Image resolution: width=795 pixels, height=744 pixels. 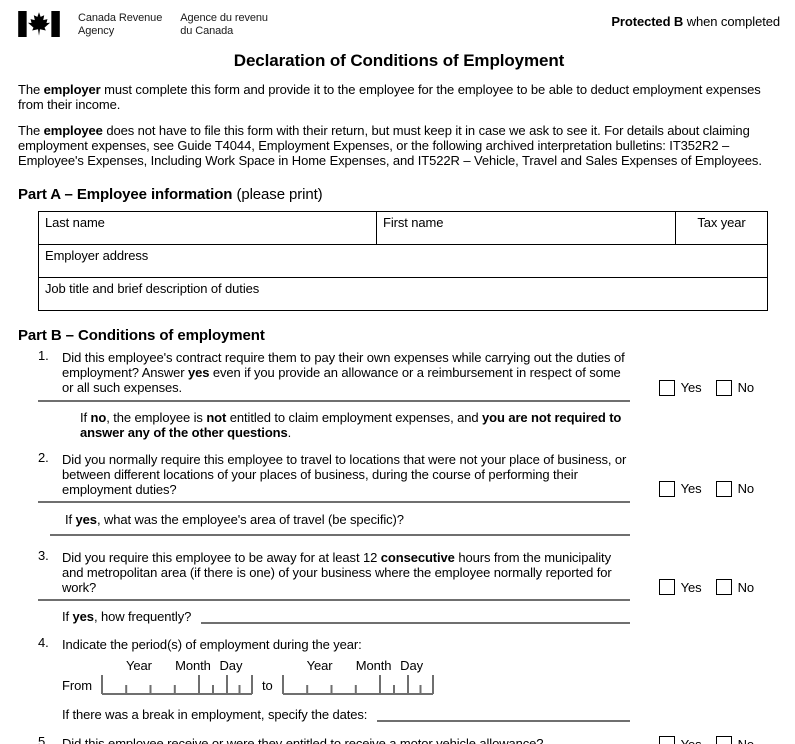 I want to click on q1n-bold2: not, so click(x=216, y=417).